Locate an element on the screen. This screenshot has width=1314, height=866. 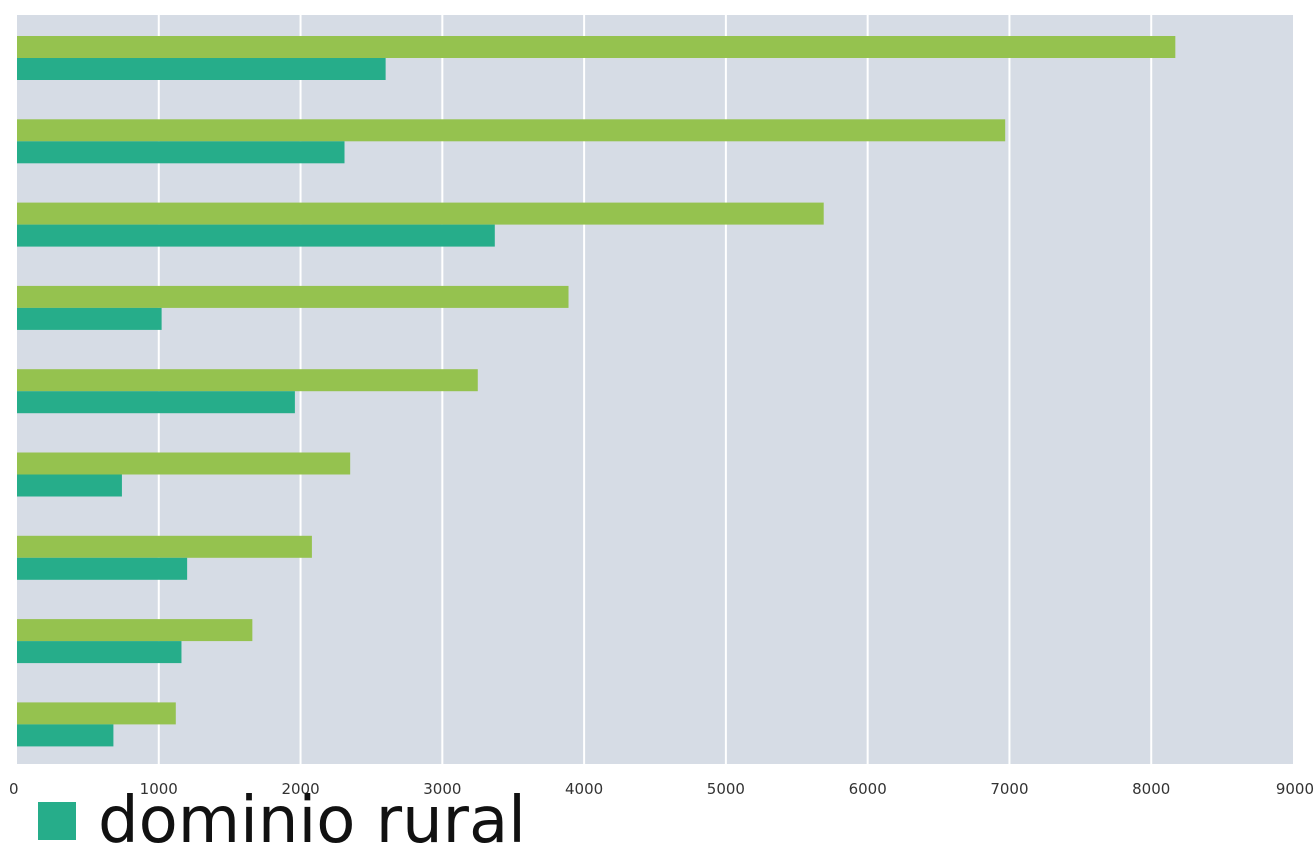
x-tick-label: 7000 is located at coordinates (1009, 789).